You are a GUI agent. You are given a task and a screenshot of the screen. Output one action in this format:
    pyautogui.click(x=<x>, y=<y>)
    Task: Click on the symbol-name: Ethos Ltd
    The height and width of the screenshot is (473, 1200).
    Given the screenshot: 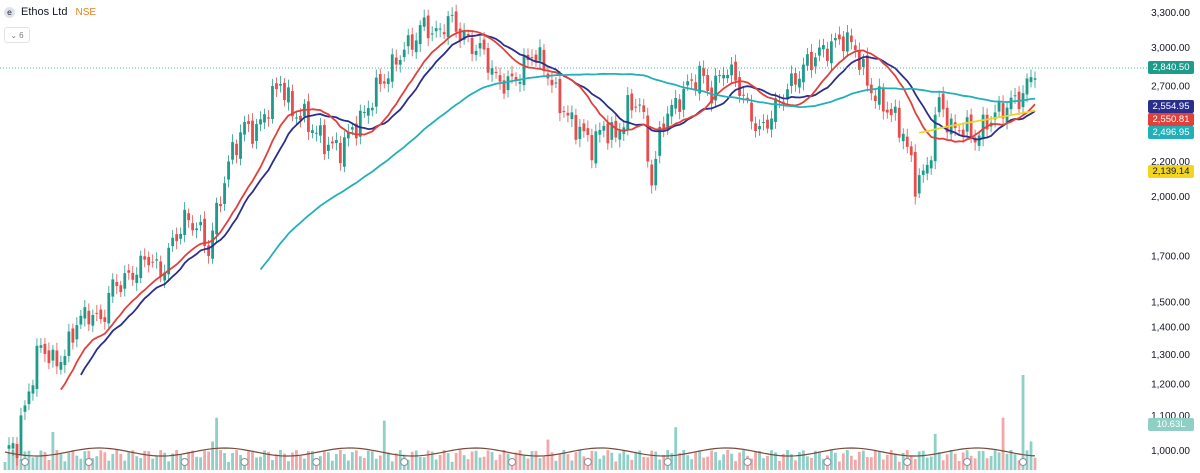 What is the action you would take?
    pyautogui.click(x=44, y=12)
    